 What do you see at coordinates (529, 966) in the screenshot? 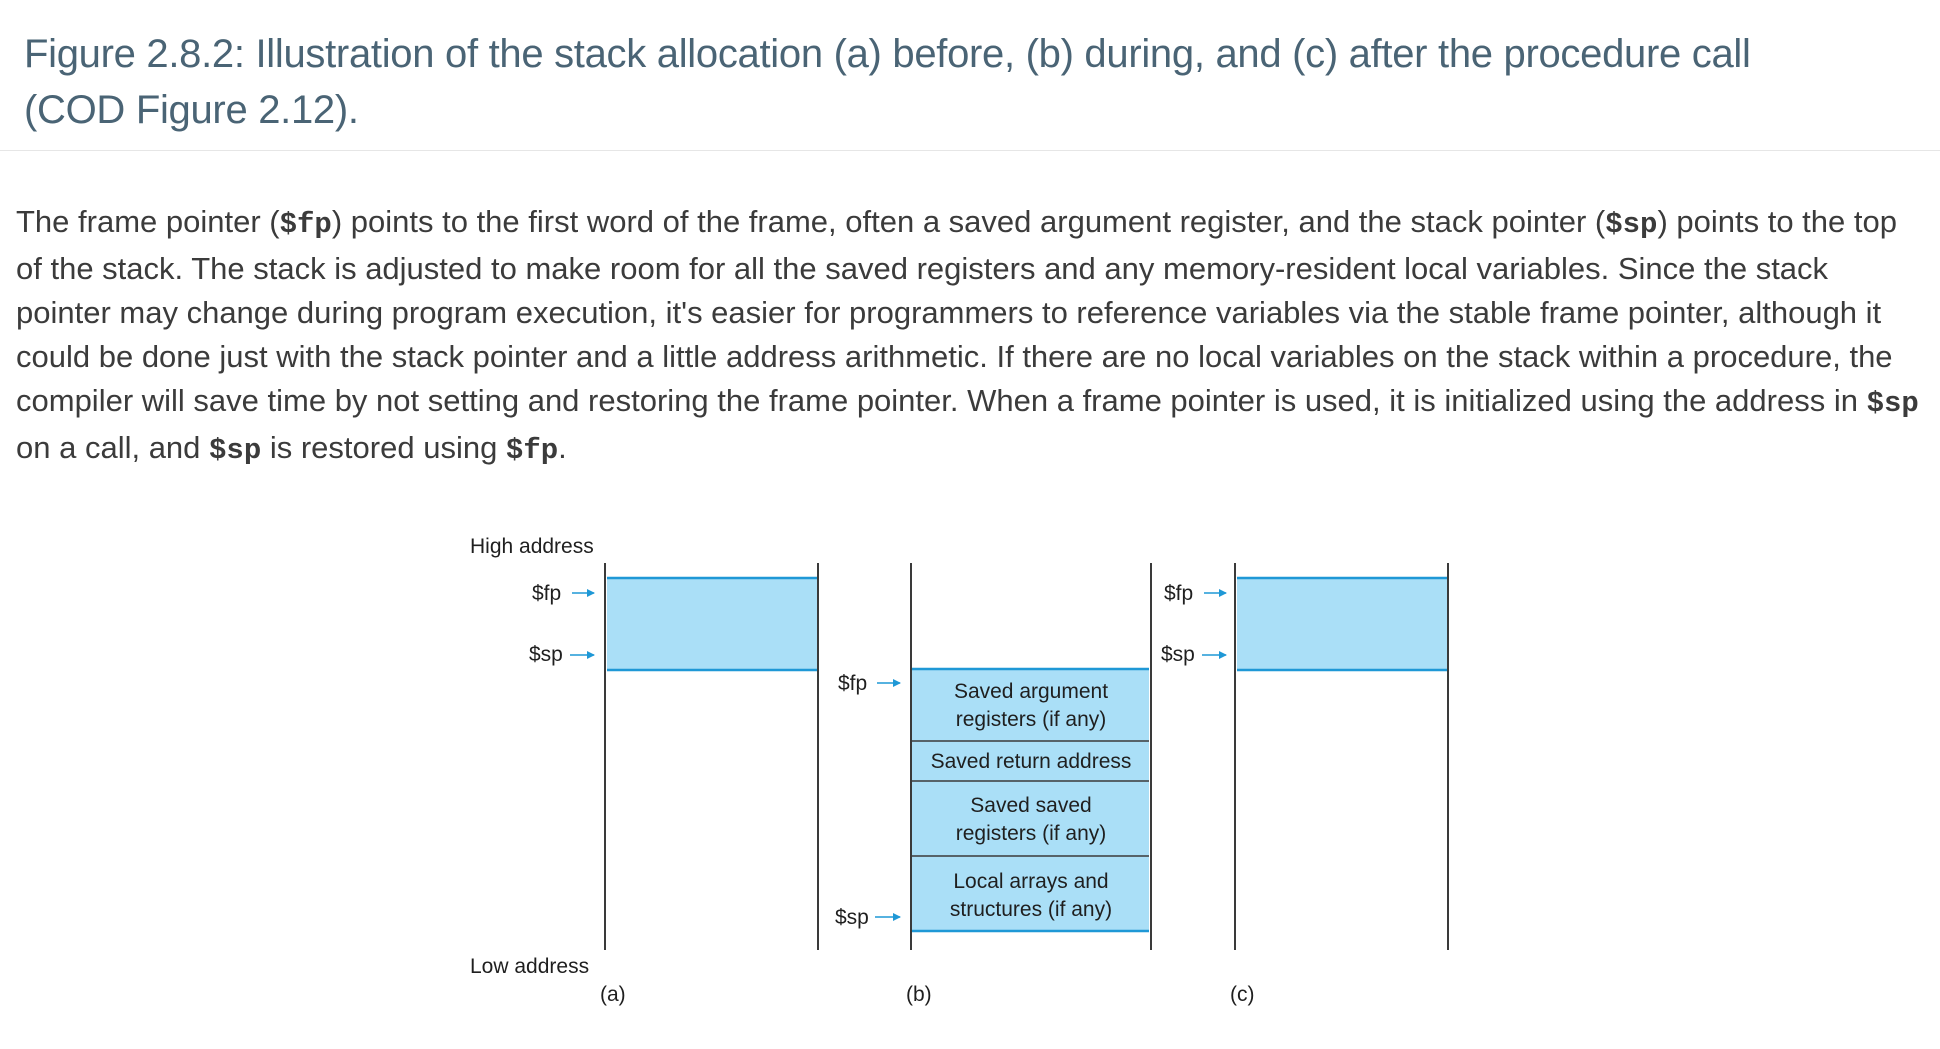
I see `low-address-label: Low address` at bounding box center [529, 966].